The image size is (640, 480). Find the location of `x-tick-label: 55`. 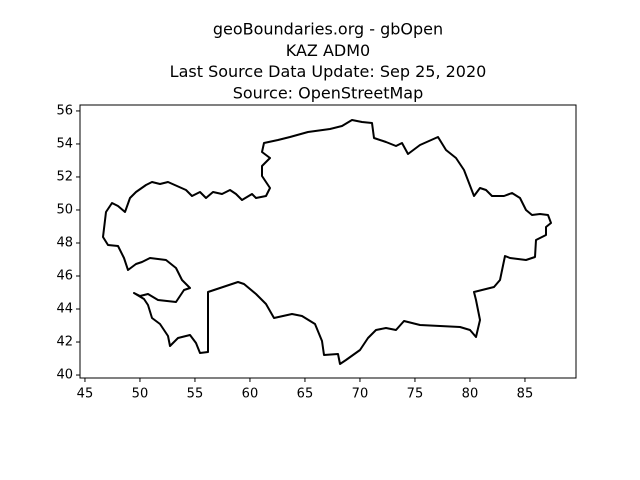

x-tick-label: 55 is located at coordinates (195, 394).